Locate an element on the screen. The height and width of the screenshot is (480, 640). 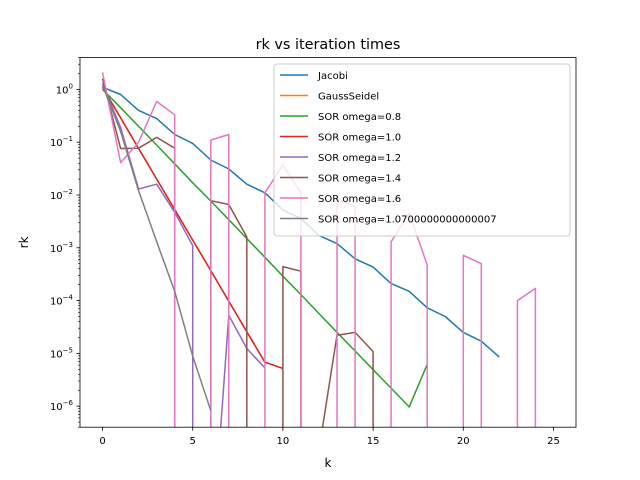
x-tick-label: 20 is located at coordinates (463, 441).